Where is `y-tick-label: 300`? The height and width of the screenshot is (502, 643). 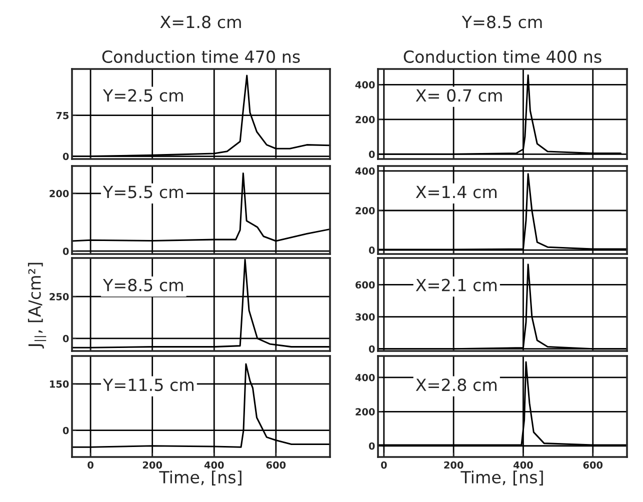
y-tick-label: 300 is located at coordinates (365, 317).